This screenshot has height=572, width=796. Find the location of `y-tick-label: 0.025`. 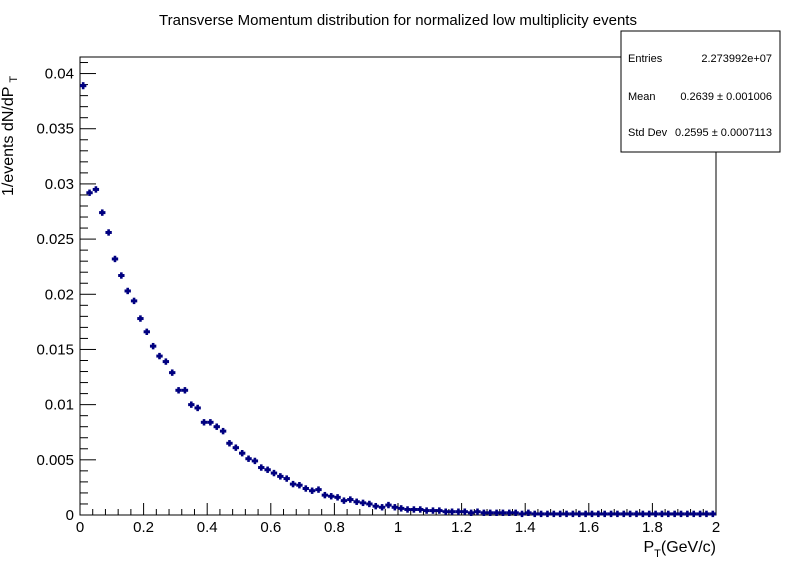

y-tick-label: 0.025 is located at coordinates (55, 239).